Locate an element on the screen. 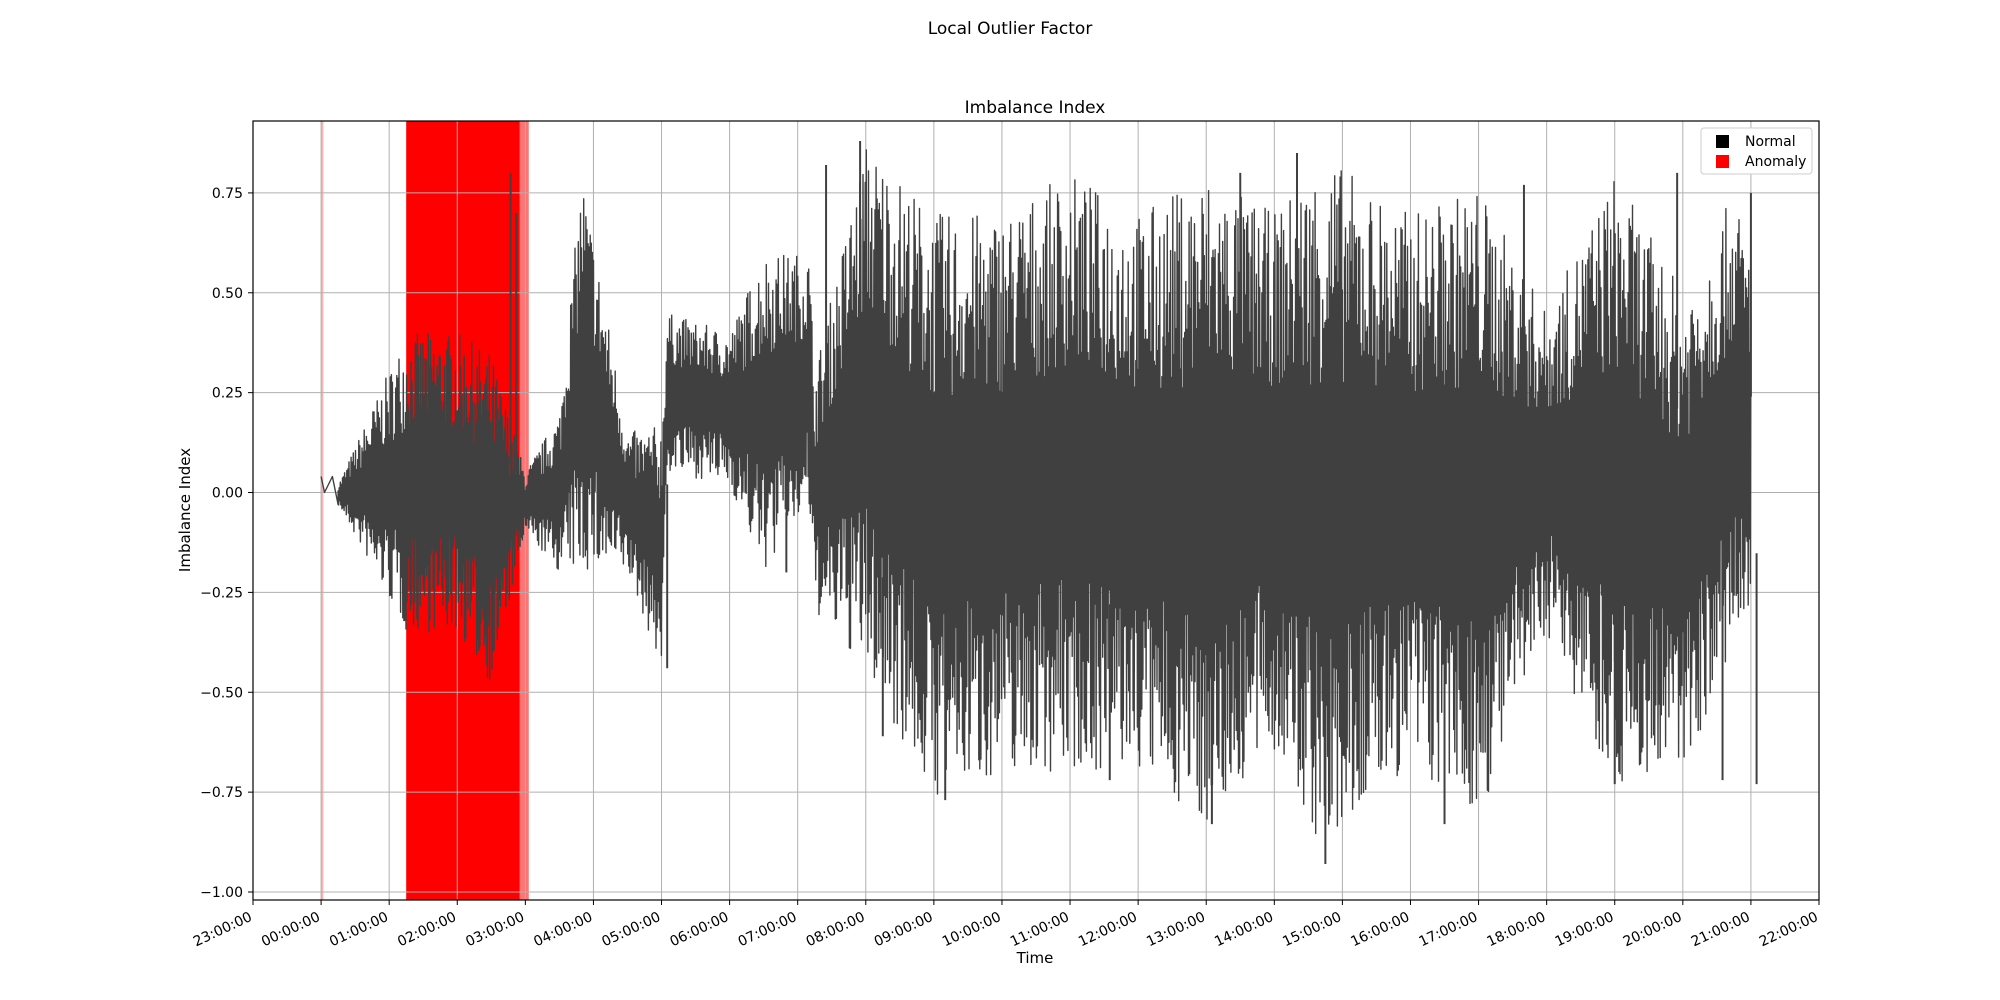 Image resolution: width=2000 pixels, height=1000 pixels. y-tick-label: −0.25 is located at coordinates (221, 593).